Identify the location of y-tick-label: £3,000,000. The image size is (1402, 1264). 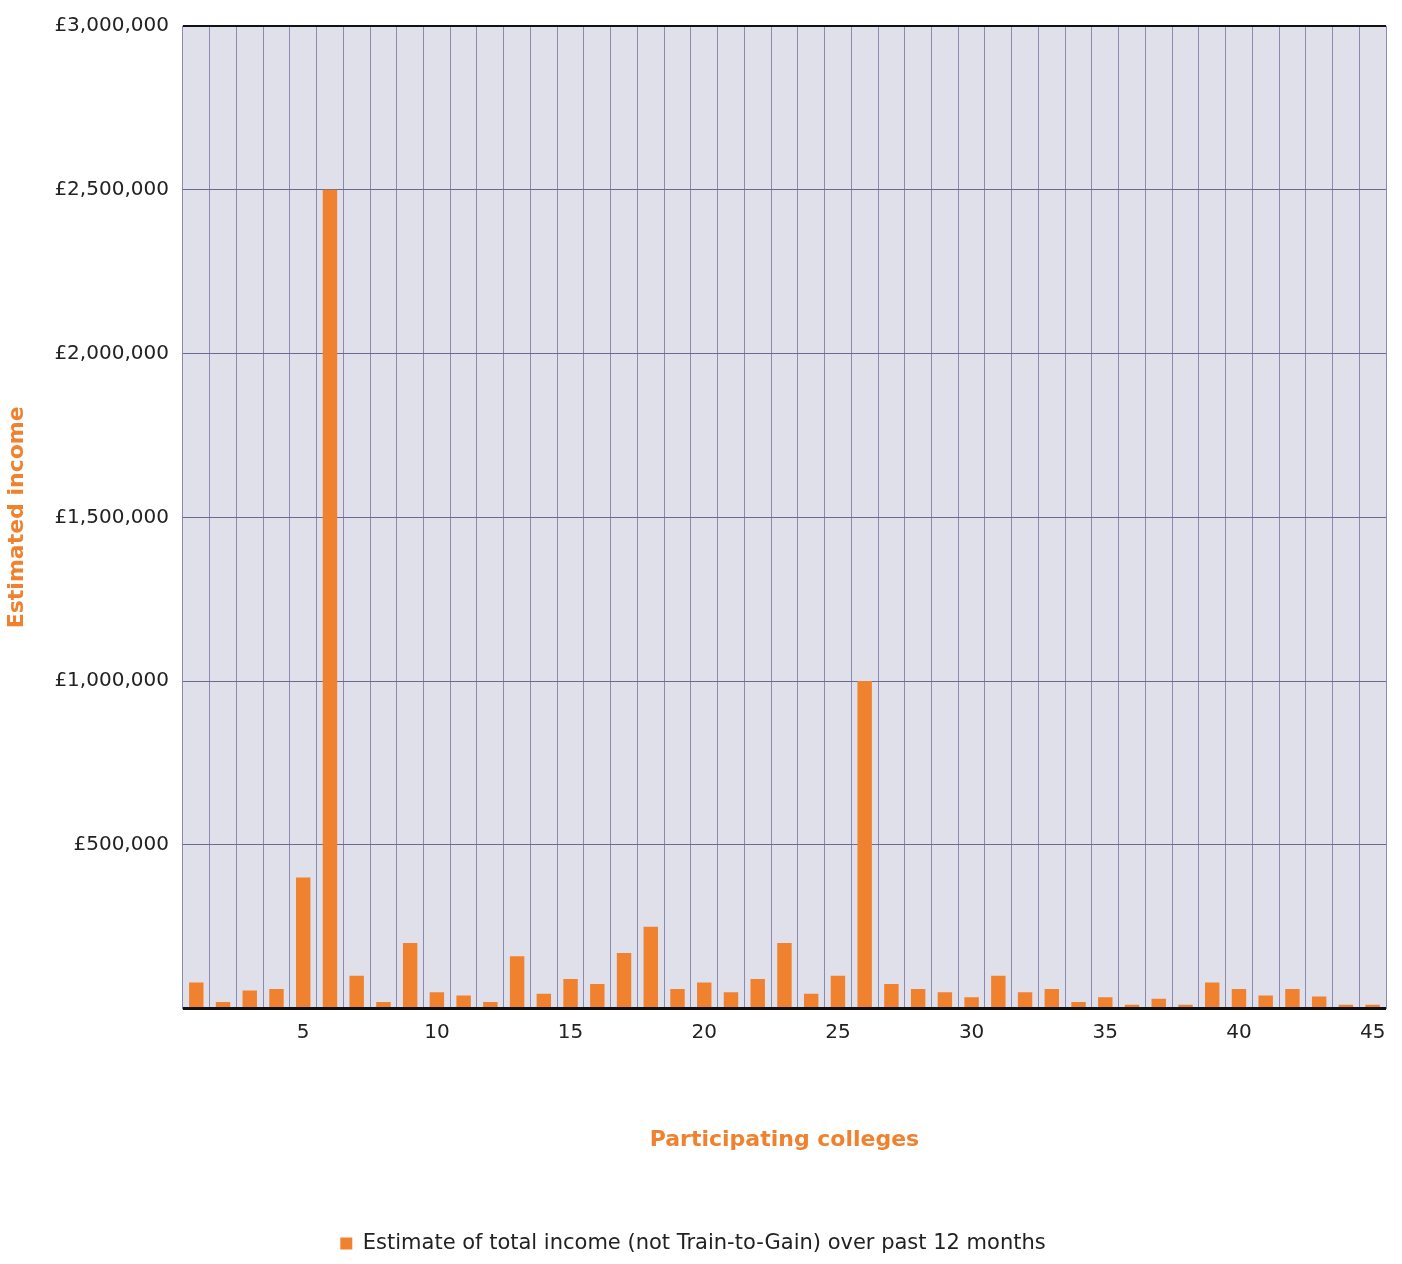
(111, 24).